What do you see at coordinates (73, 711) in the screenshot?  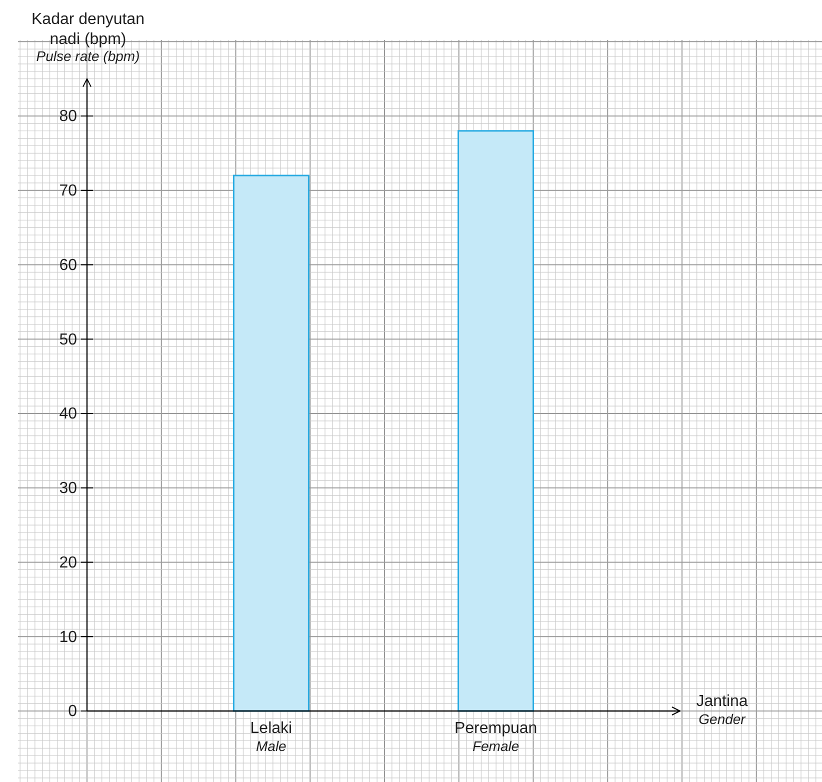 I see `y-tick-label: 0` at bounding box center [73, 711].